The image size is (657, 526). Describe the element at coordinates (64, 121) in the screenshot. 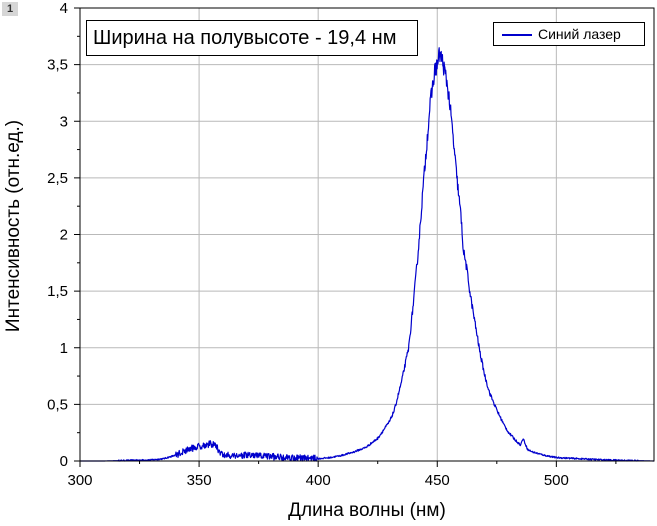

I see `y-tick-label: 3` at that location.